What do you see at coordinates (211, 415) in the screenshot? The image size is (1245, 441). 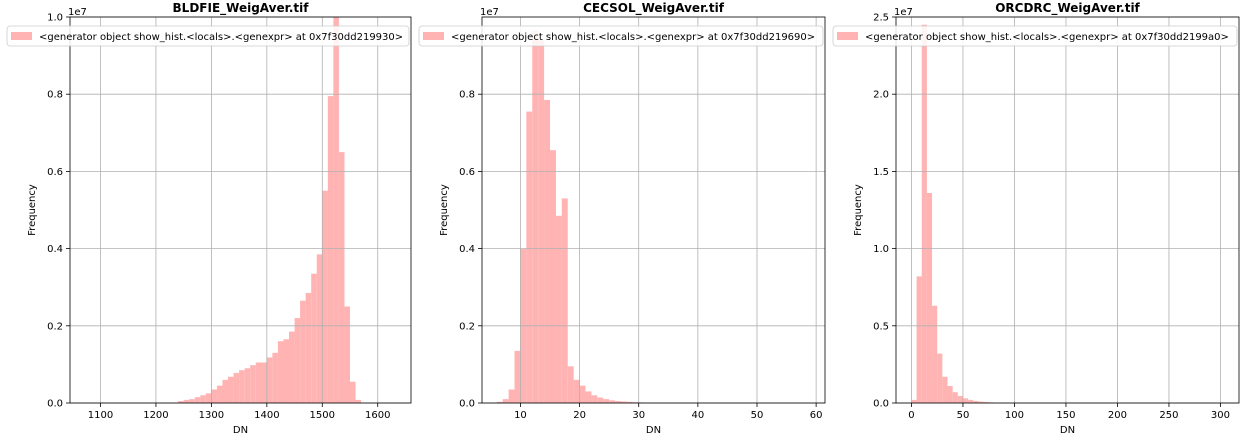 I see `x-tick-label: 1300` at bounding box center [211, 415].